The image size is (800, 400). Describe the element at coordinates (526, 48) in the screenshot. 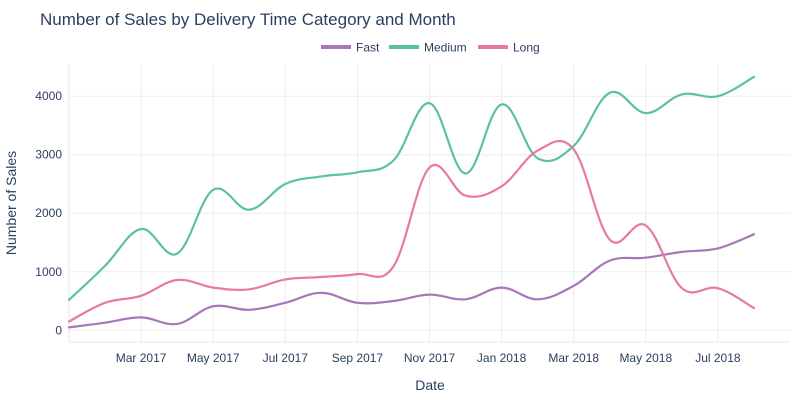

I see `legend-label-long: Long` at that location.